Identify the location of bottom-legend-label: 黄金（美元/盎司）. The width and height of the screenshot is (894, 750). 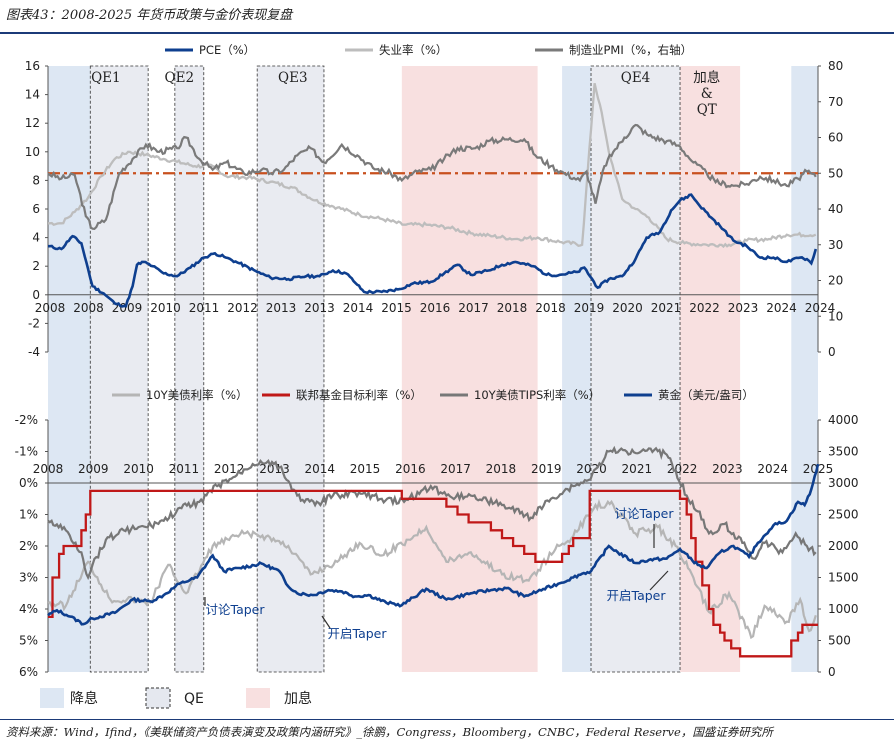
(706, 395).